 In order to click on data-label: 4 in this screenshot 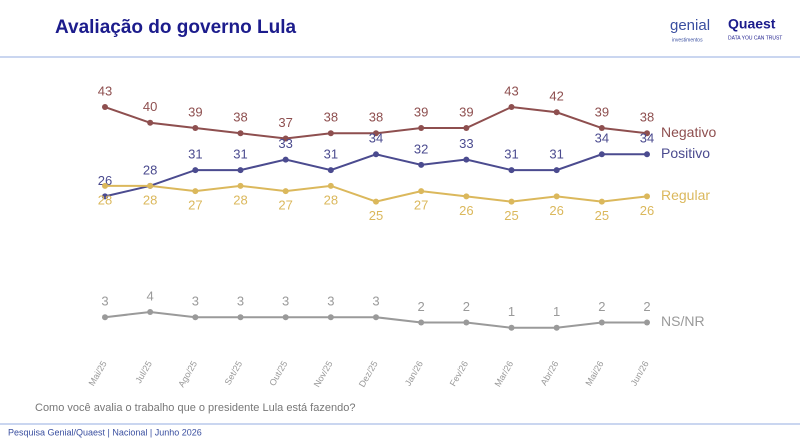, I will do `click(150, 295)`.